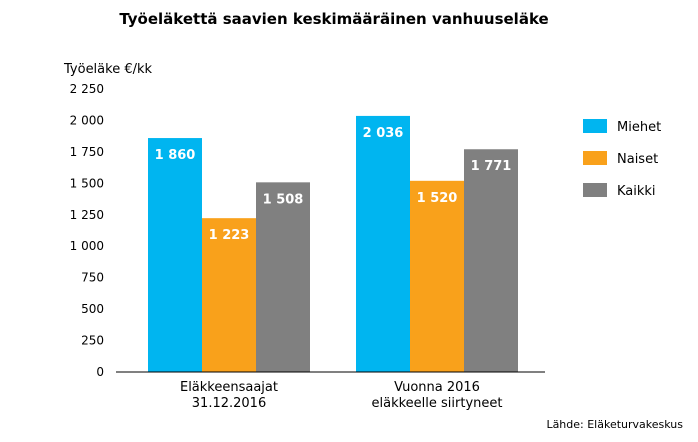  What do you see at coordinates (87, 215) in the screenshot?
I see `y-tick-label: 1 250` at bounding box center [87, 215].